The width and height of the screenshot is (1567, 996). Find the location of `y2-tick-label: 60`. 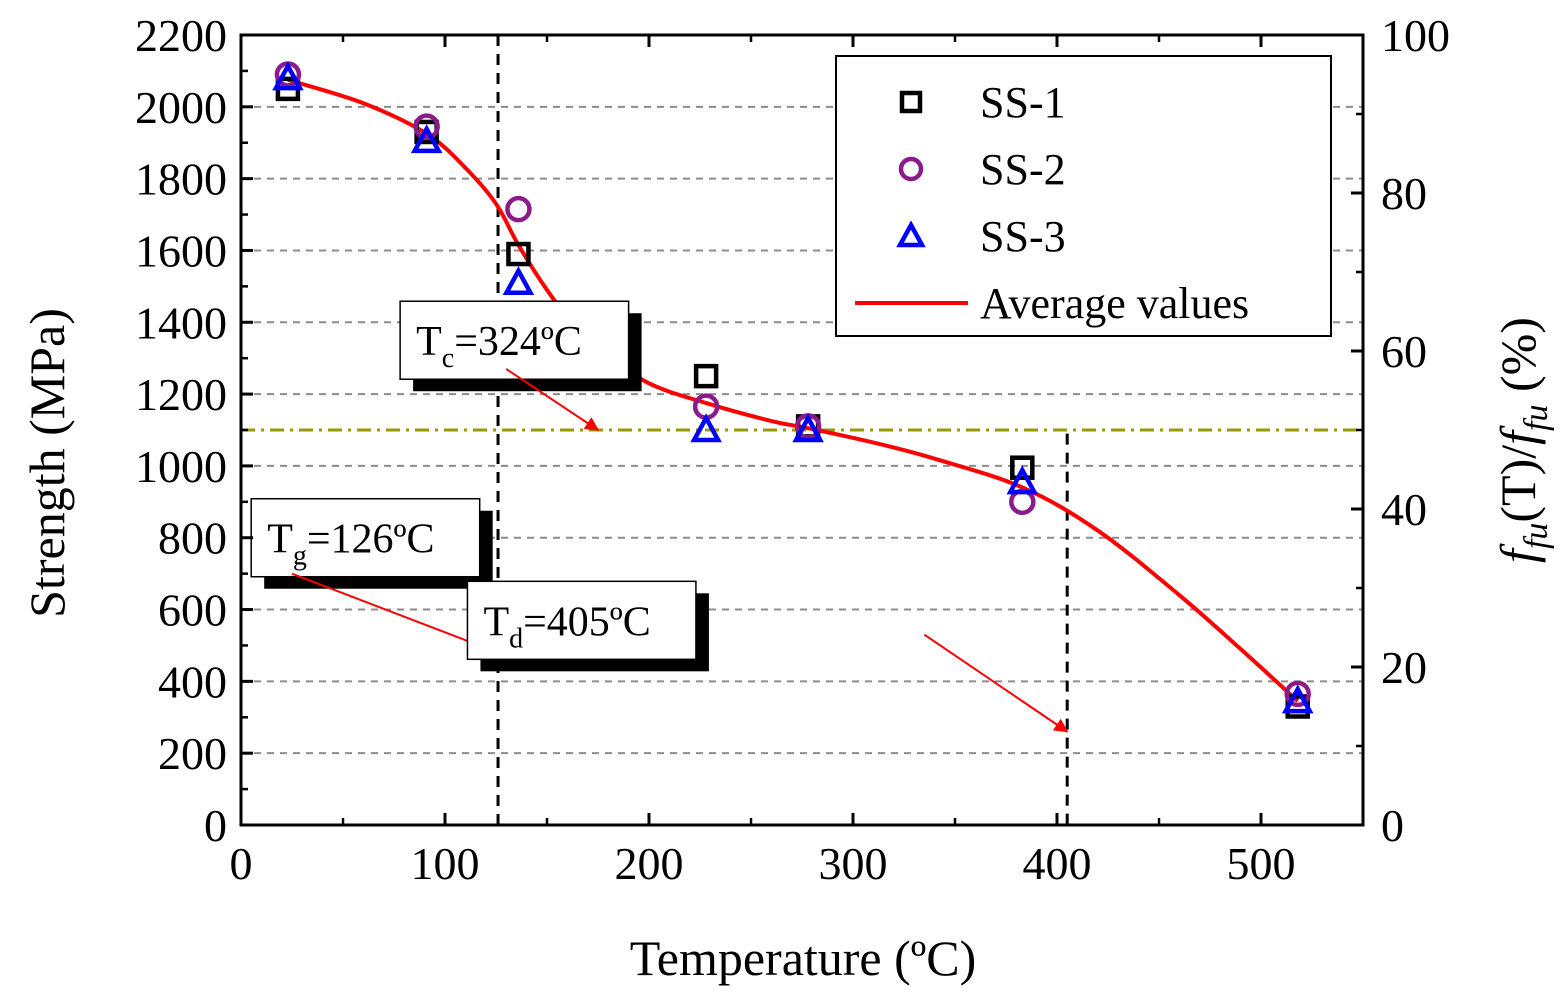

y2-tick-label: 60 is located at coordinates (1404, 351).